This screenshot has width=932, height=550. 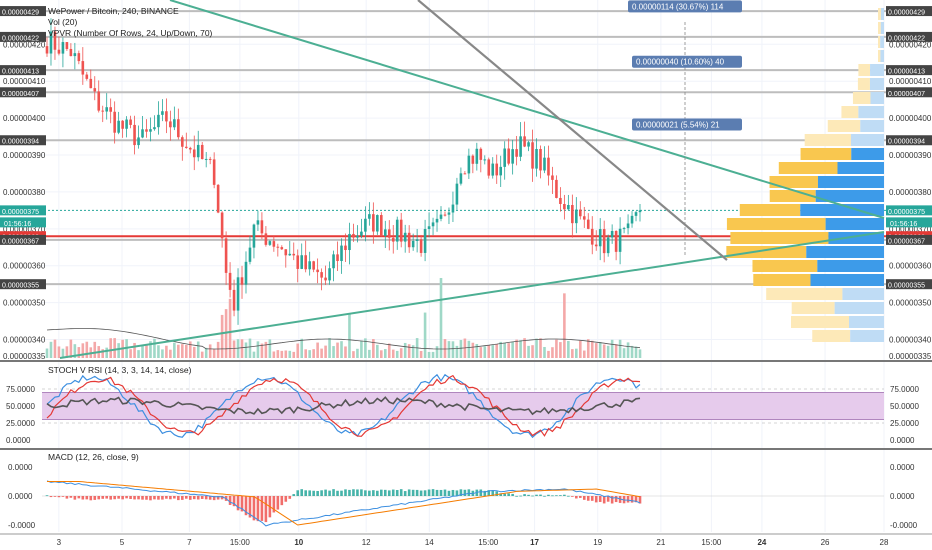 I want to click on time-tick-label: 5, so click(x=122, y=542).